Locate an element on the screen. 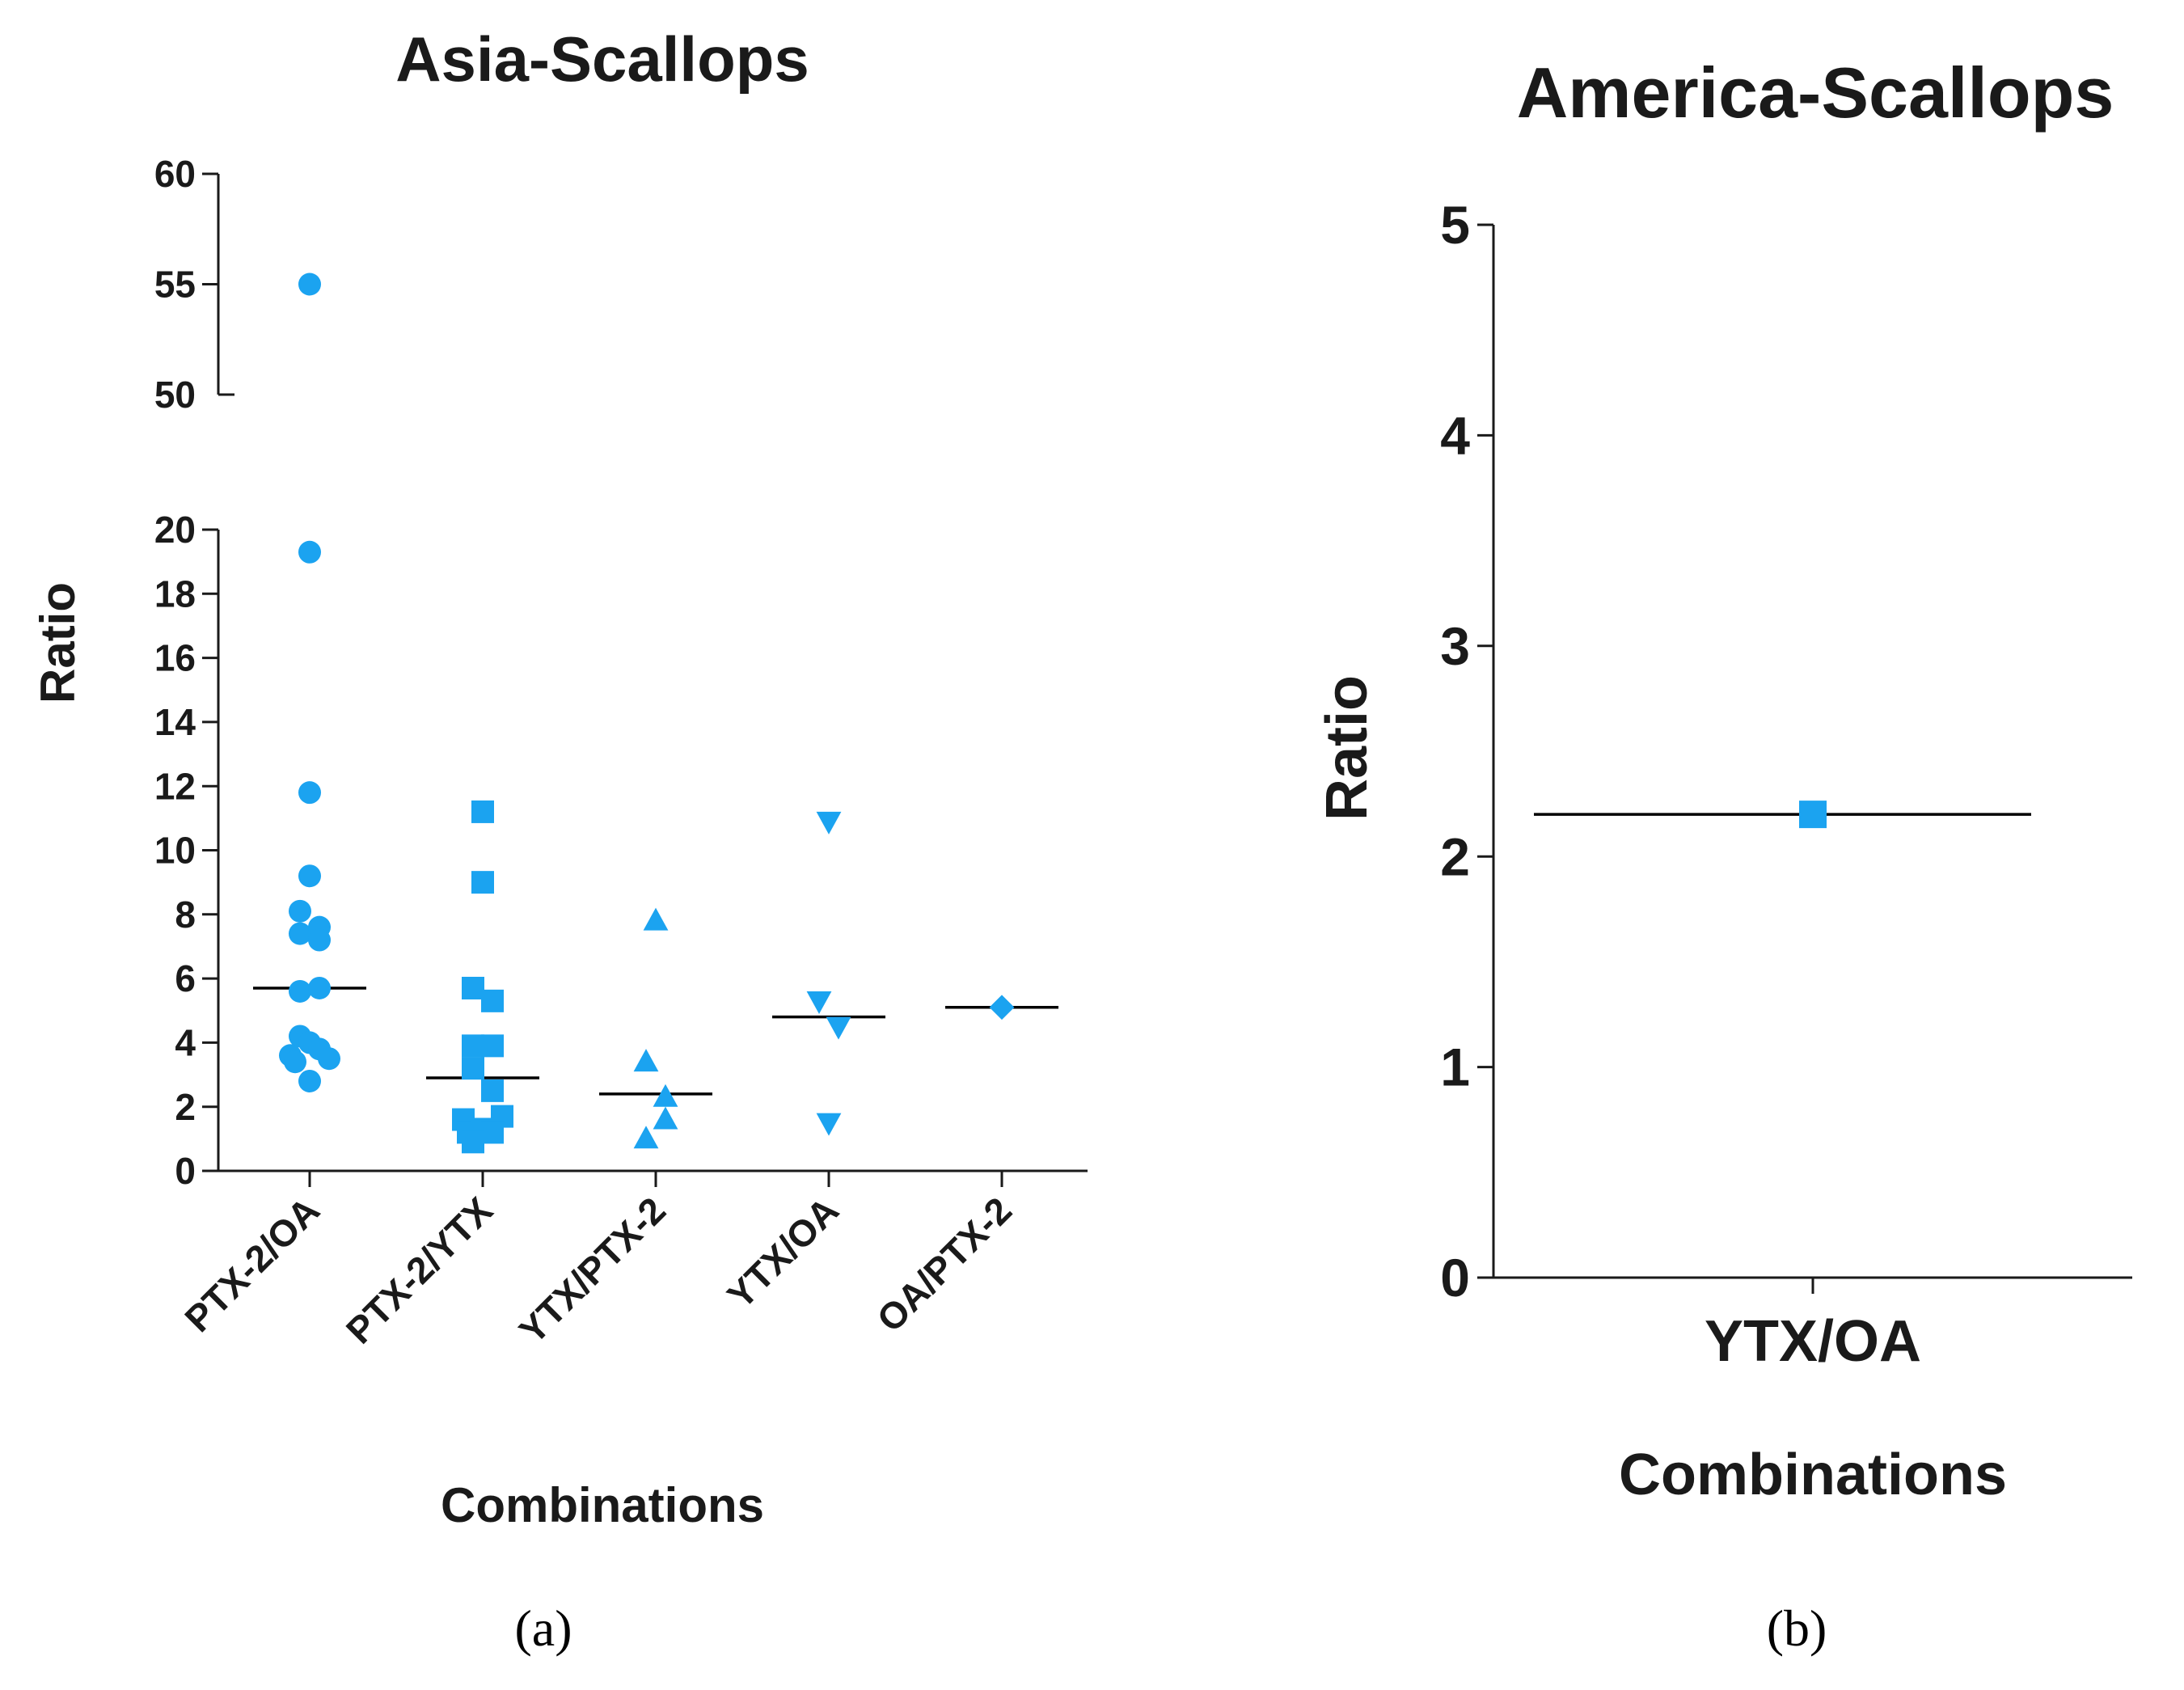  chart-a-ytick: 55 is located at coordinates (186, 285).